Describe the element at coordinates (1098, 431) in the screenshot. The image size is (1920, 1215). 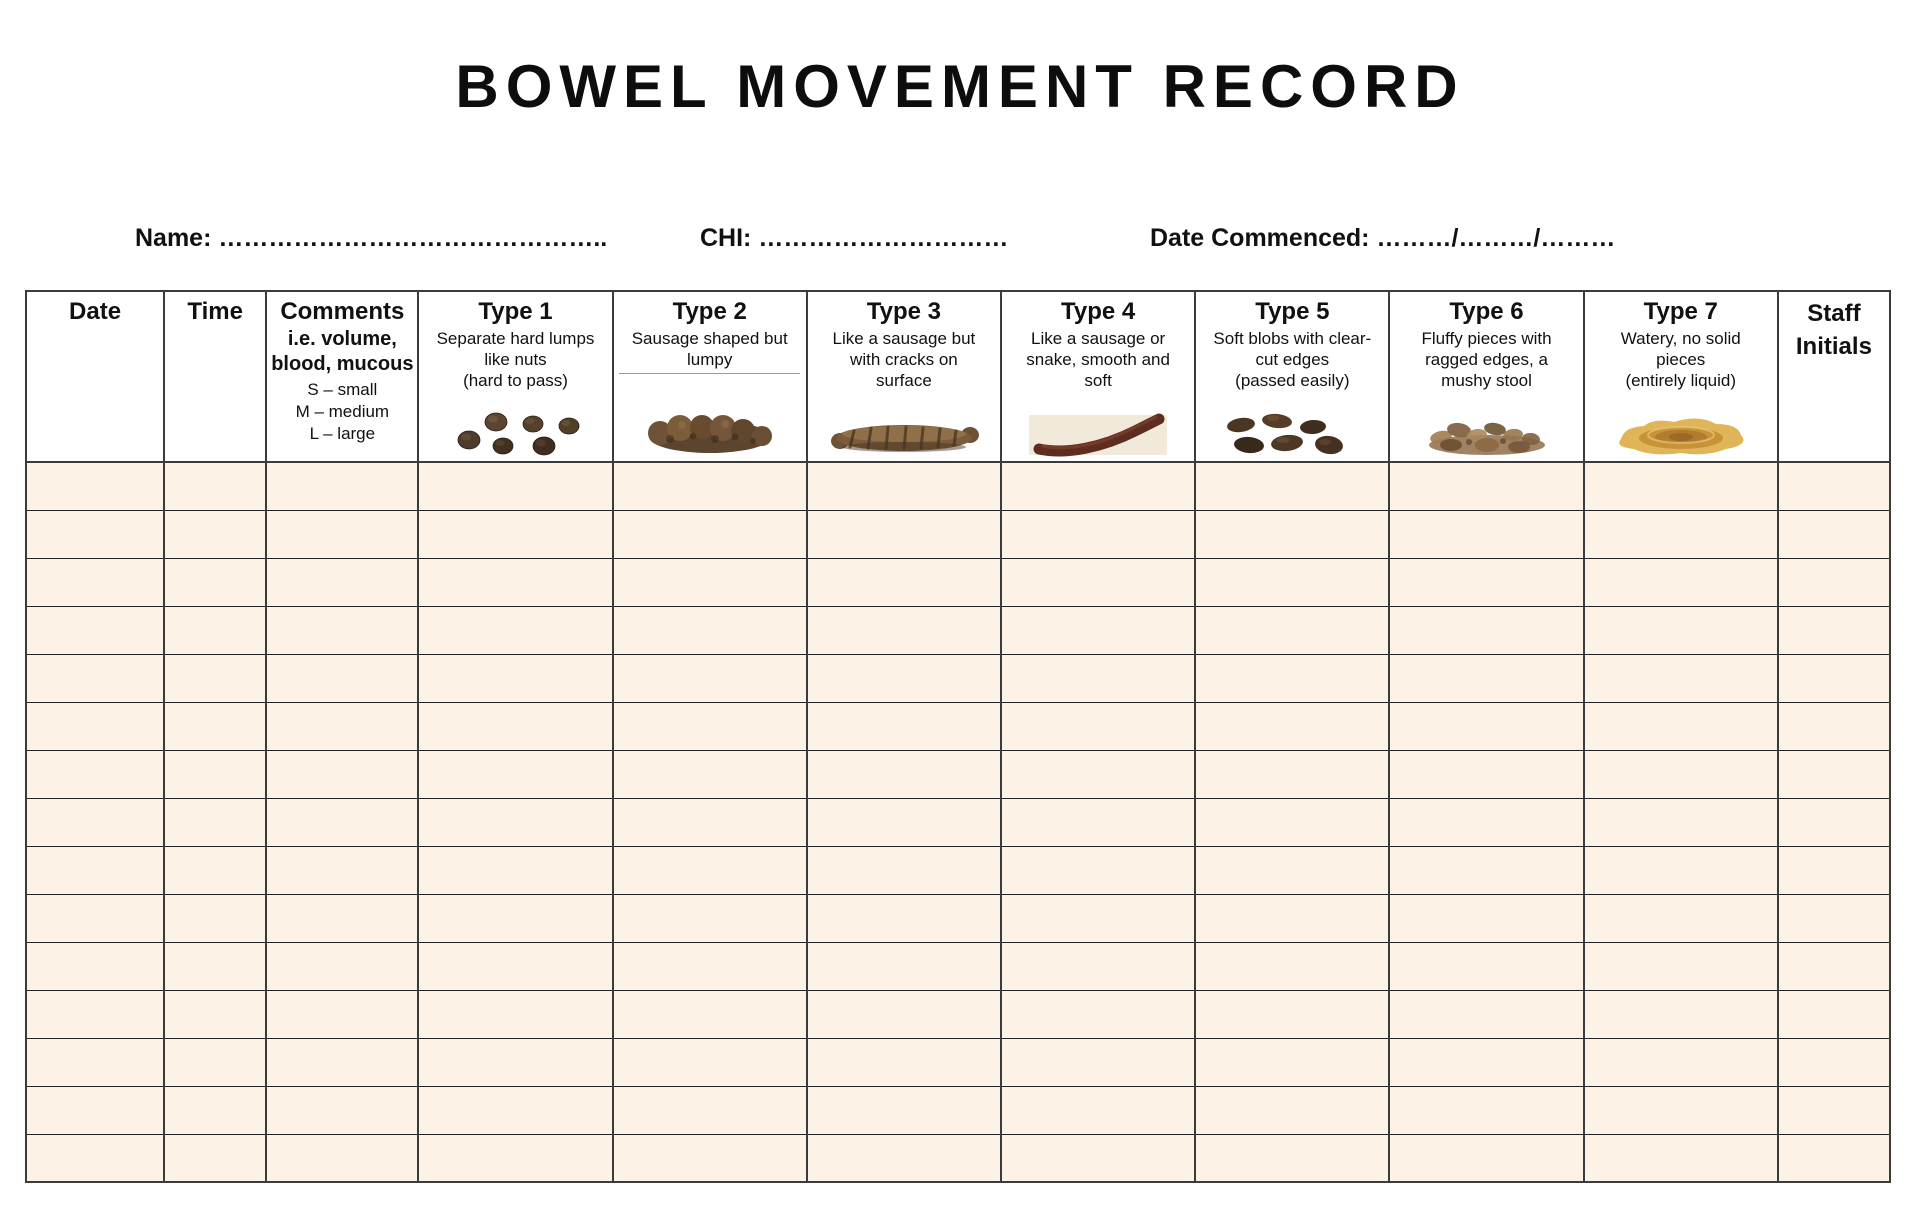
I see `type4-smooth-sausage-image` at that location.